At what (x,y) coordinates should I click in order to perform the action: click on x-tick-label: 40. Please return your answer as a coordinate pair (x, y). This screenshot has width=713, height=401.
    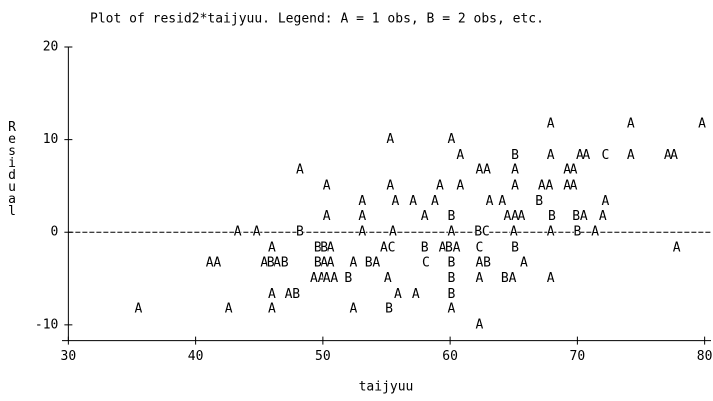
    Looking at the image, I should click on (196, 356).